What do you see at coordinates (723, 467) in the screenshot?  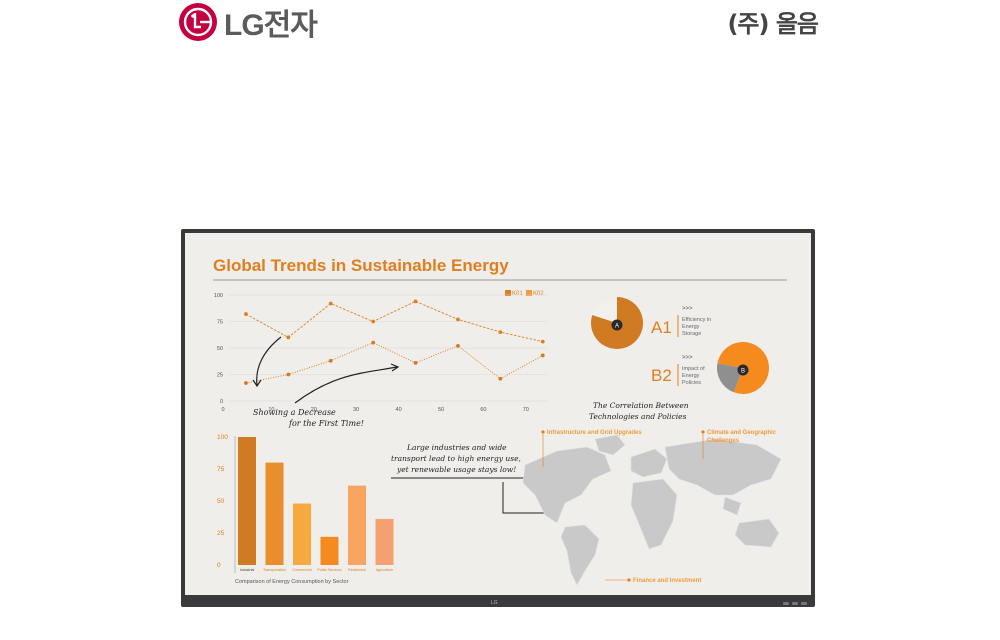 I see `map-asia` at bounding box center [723, 467].